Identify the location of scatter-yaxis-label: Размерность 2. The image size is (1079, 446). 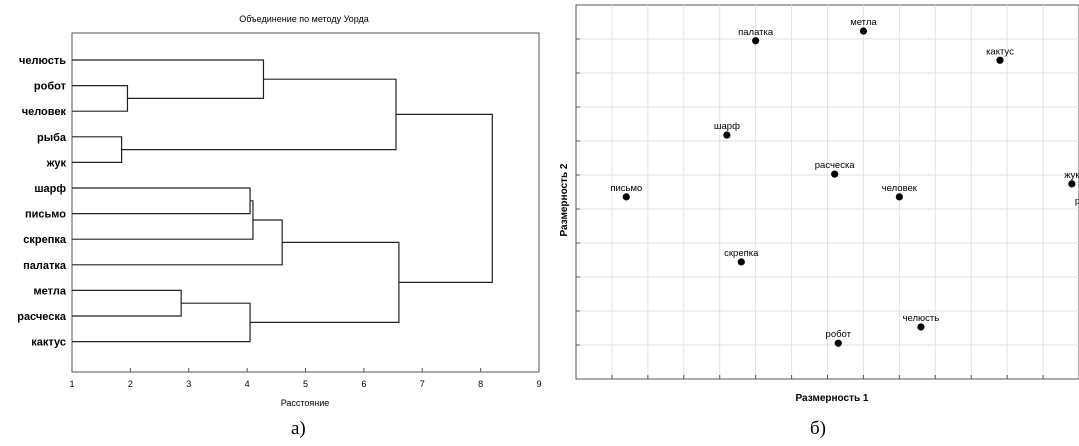
(564, 199).